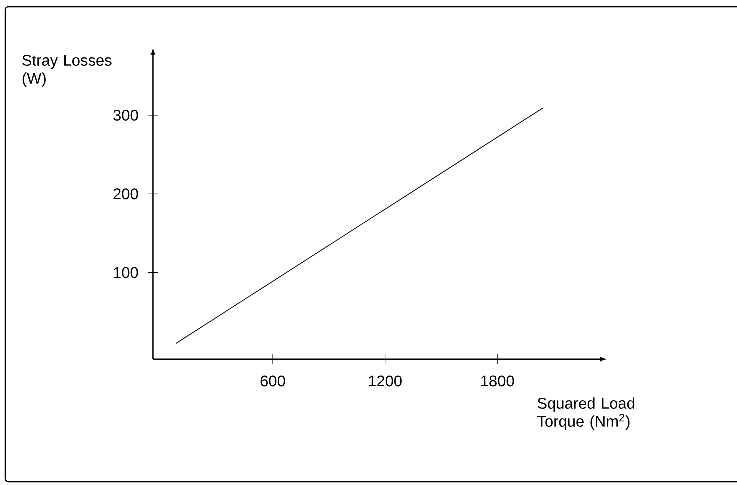  What do you see at coordinates (126, 272) in the screenshot?
I see `y-tick-label: 100` at bounding box center [126, 272].